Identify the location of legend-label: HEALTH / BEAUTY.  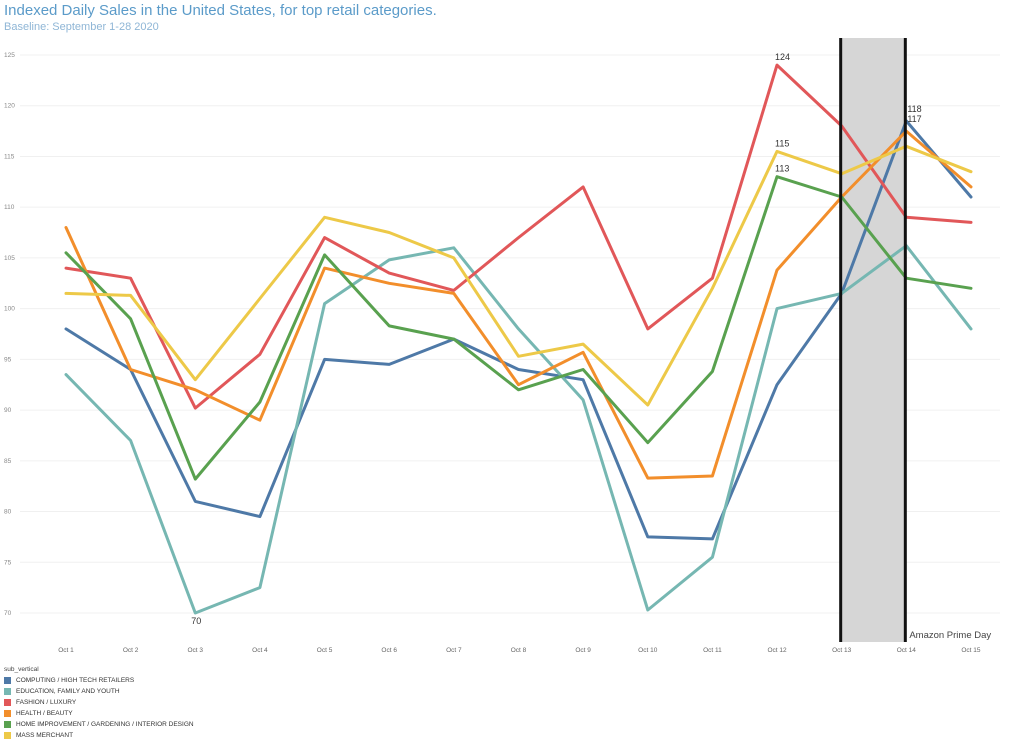
(44, 713).